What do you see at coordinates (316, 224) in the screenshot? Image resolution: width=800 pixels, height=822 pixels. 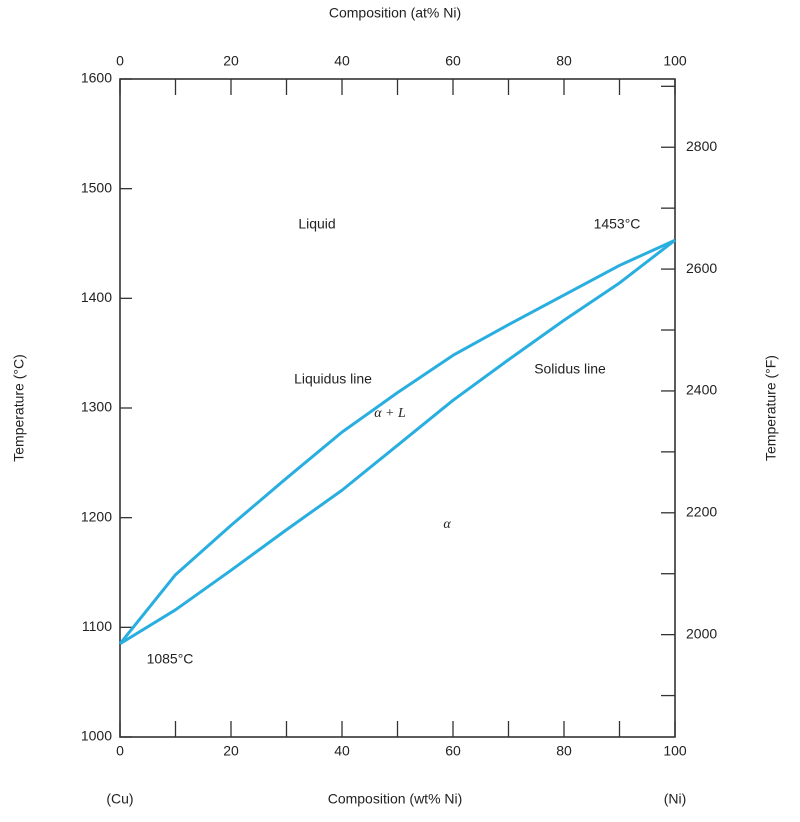 I see `annotation: Liquid` at bounding box center [316, 224].